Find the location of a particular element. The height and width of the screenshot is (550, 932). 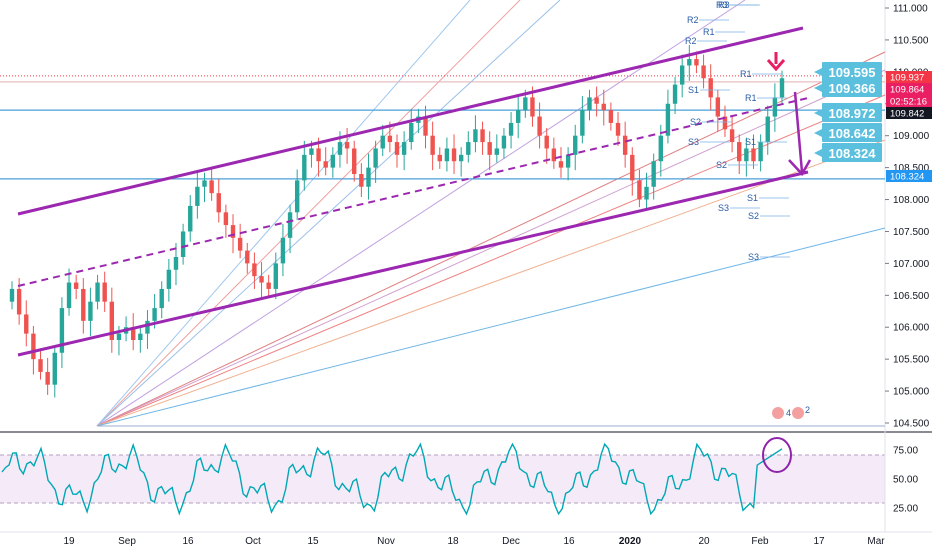

rsi-polyline is located at coordinates (392, 479).